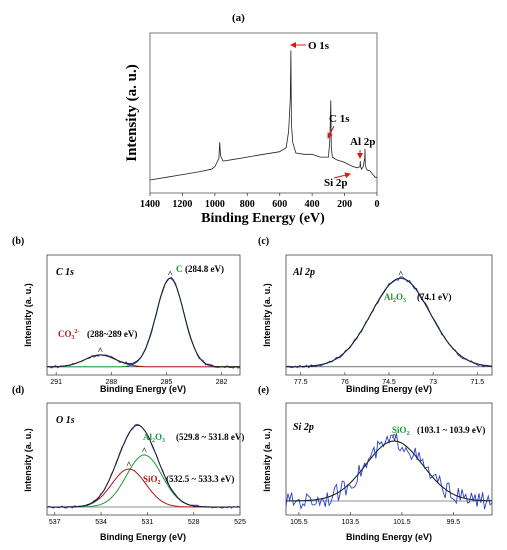 This screenshot has height=550, width=507. What do you see at coordinates (240, 522) in the screenshot?
I see `x-tick-label: 525` at bounding box center [240, 522].